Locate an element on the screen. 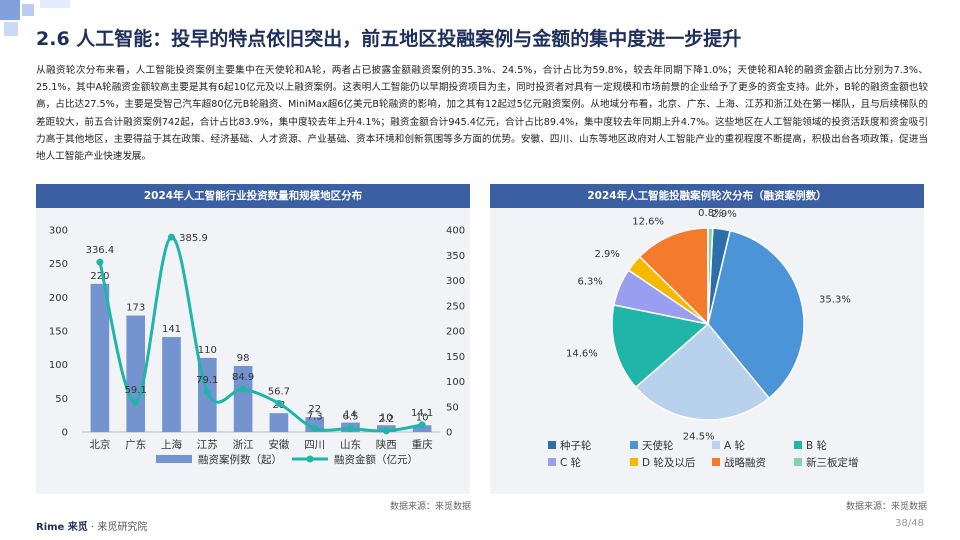 Image resolution: width=960 pixels, height=540 pixels. y-left-tick-label: 0 is located at coordinates (65, 433).